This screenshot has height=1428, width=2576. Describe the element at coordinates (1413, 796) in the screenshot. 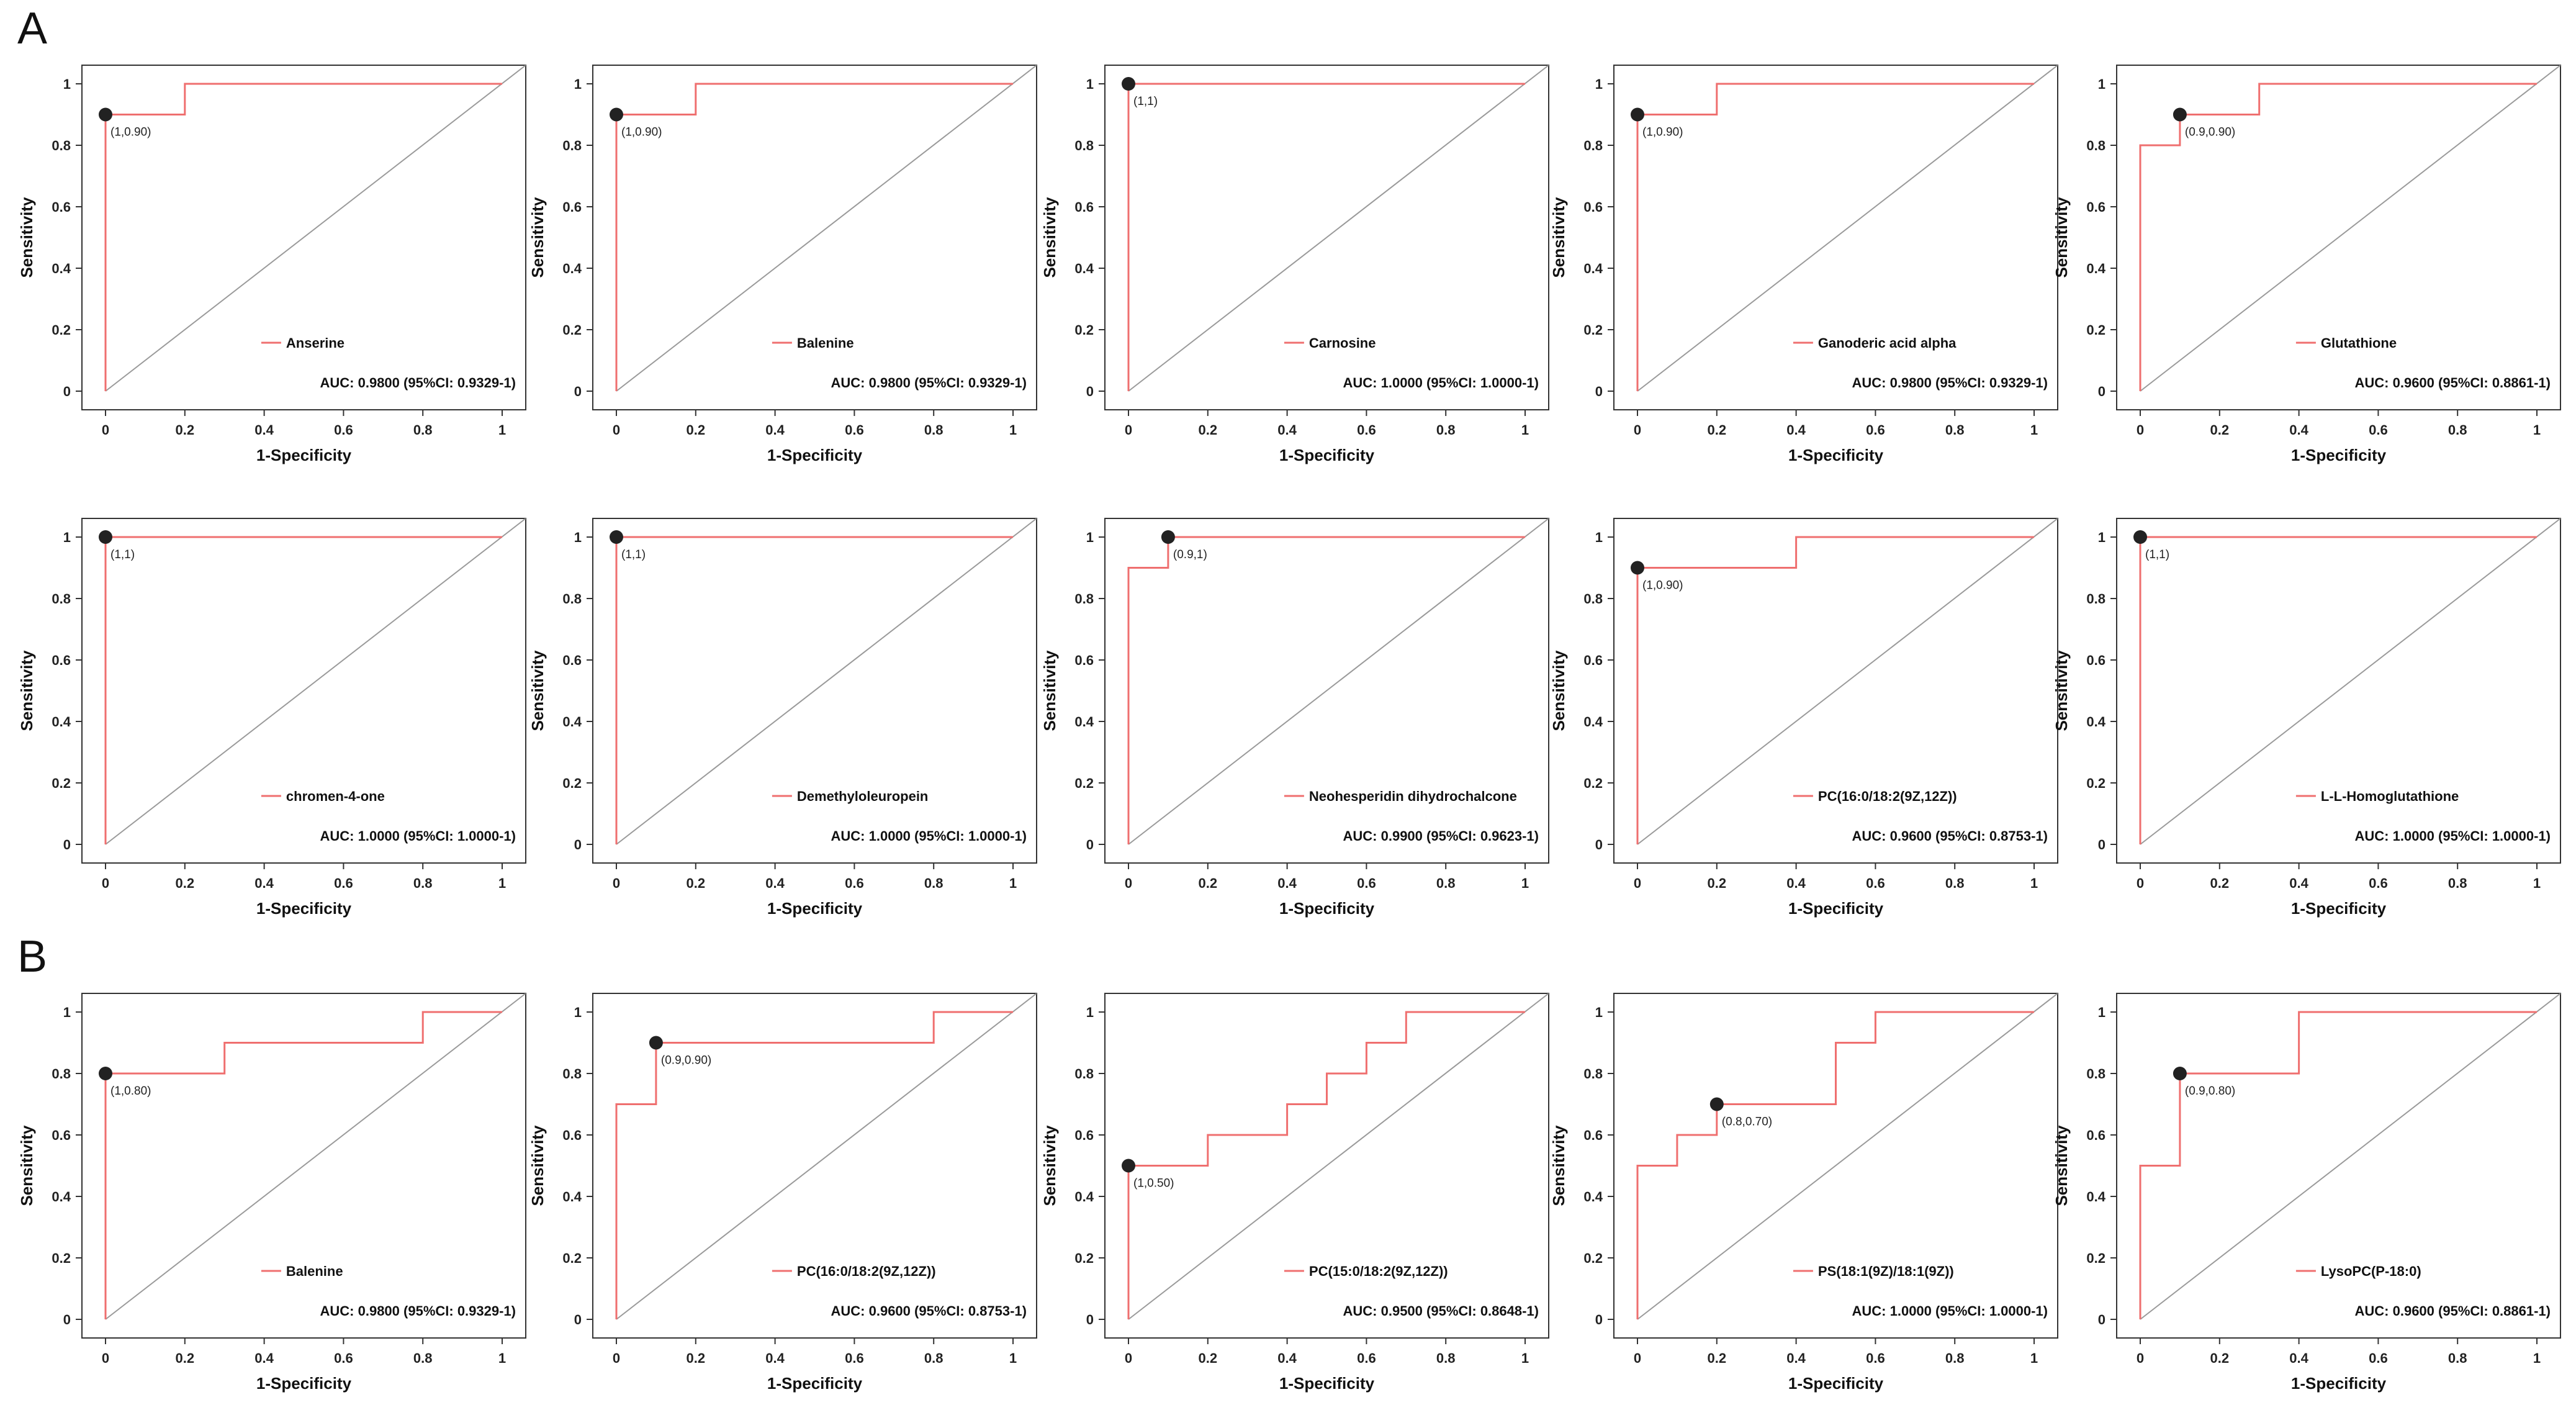

I see `legend-label: Neohesperidin dihydrochalcone` at that location.